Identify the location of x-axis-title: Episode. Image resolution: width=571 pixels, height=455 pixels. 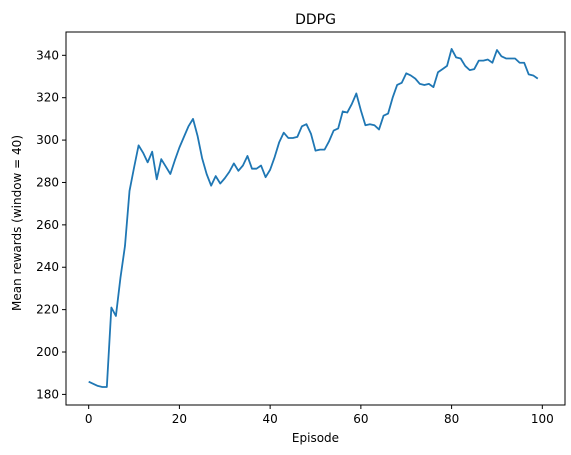
(315, 438).